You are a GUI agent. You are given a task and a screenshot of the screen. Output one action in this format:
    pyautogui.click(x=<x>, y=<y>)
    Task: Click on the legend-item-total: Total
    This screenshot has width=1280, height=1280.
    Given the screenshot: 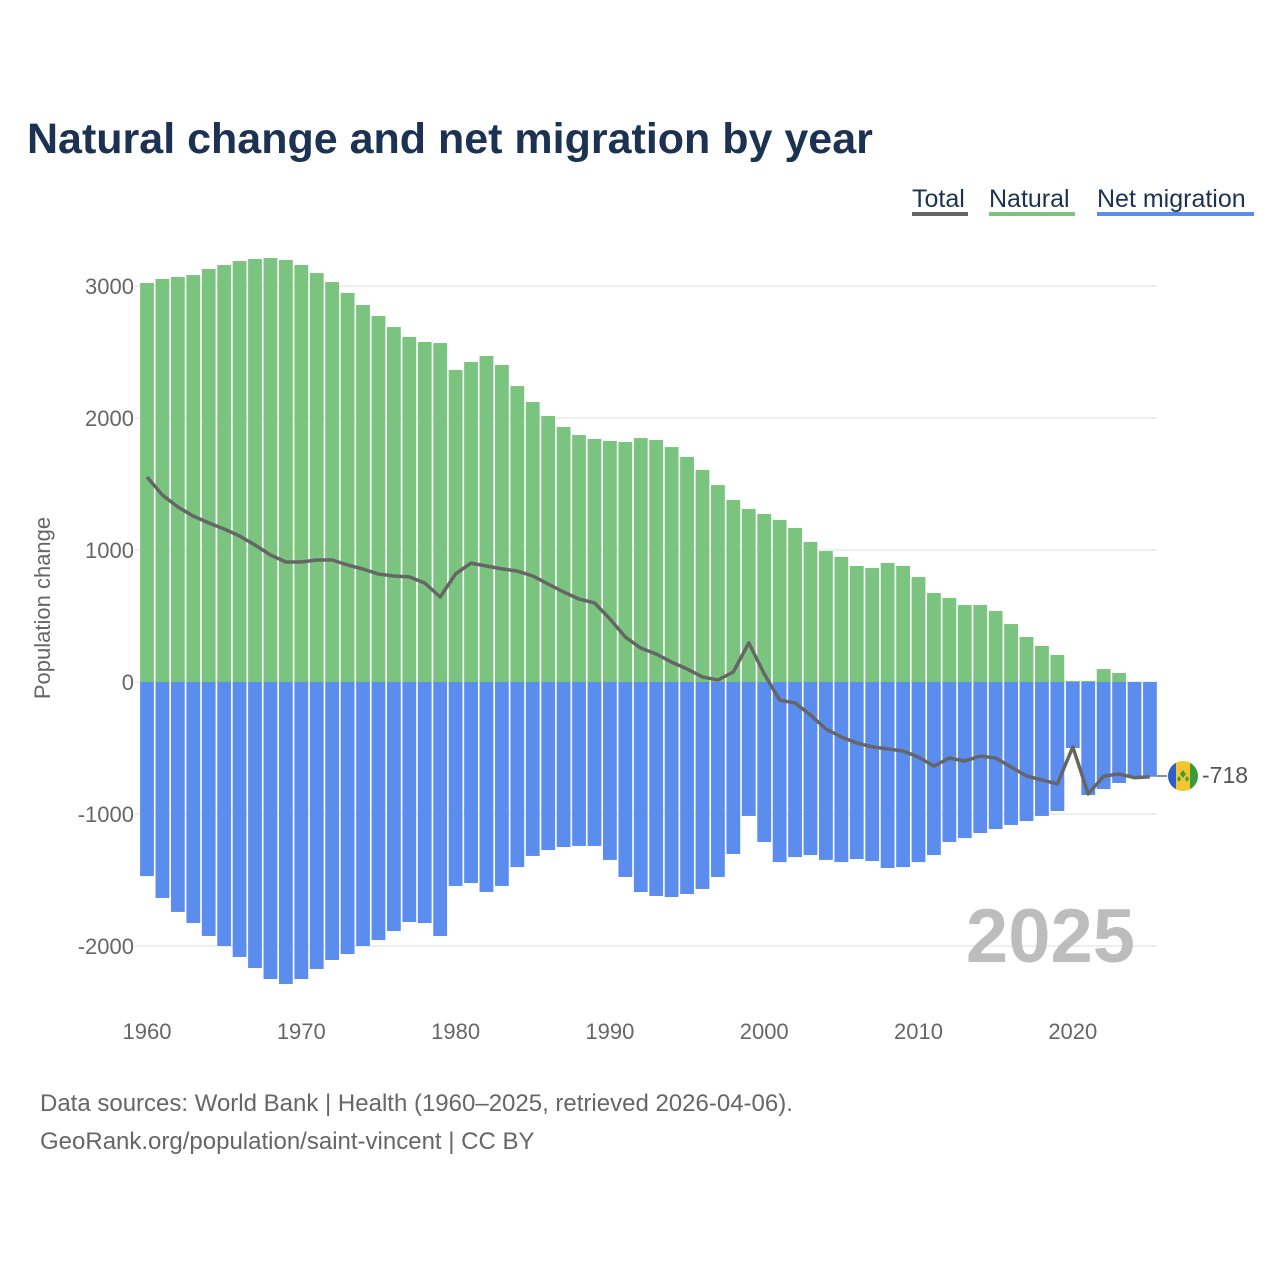 What is the action you would take?
    pyautogui.click(x=940, y=200)
    